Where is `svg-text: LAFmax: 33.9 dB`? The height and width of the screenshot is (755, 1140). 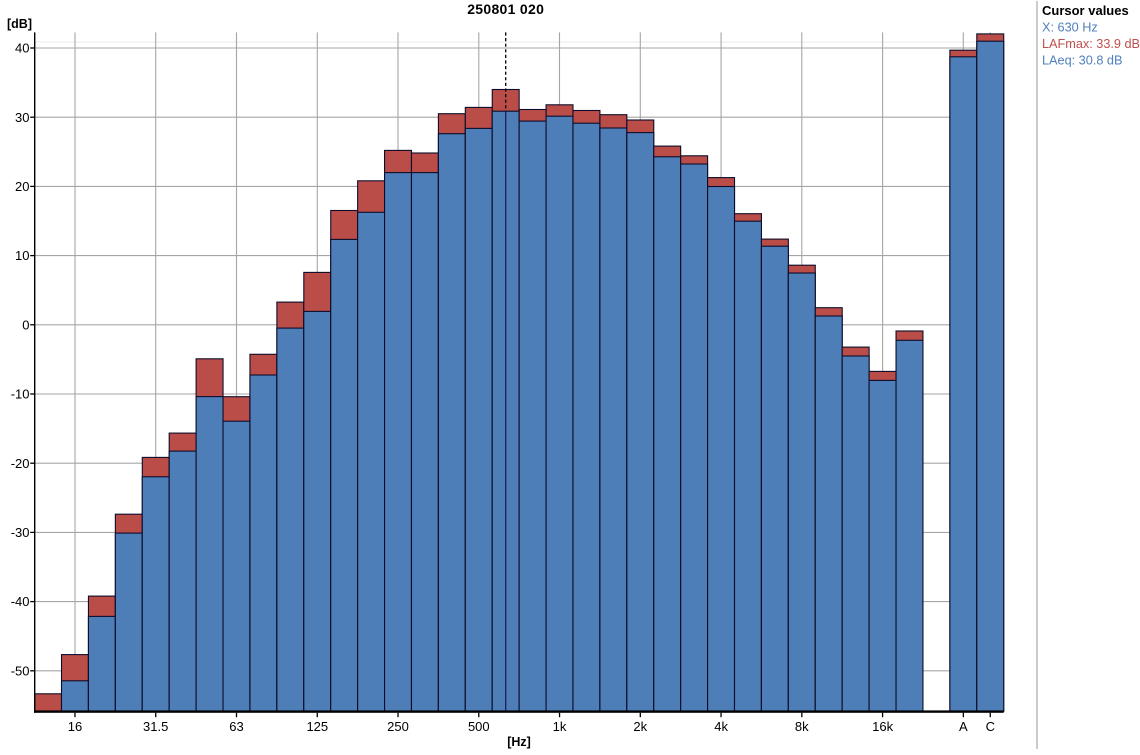
svg-text: LAFmax: 33.9 dB is located at coordinates (1091, 44).